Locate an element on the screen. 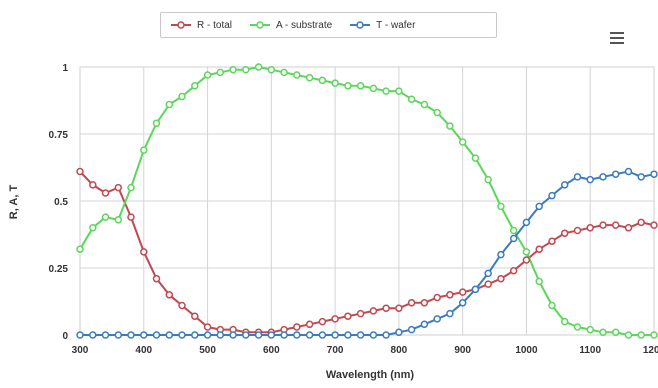  hamburger-menu-icon is located at coordinates (617, 38).